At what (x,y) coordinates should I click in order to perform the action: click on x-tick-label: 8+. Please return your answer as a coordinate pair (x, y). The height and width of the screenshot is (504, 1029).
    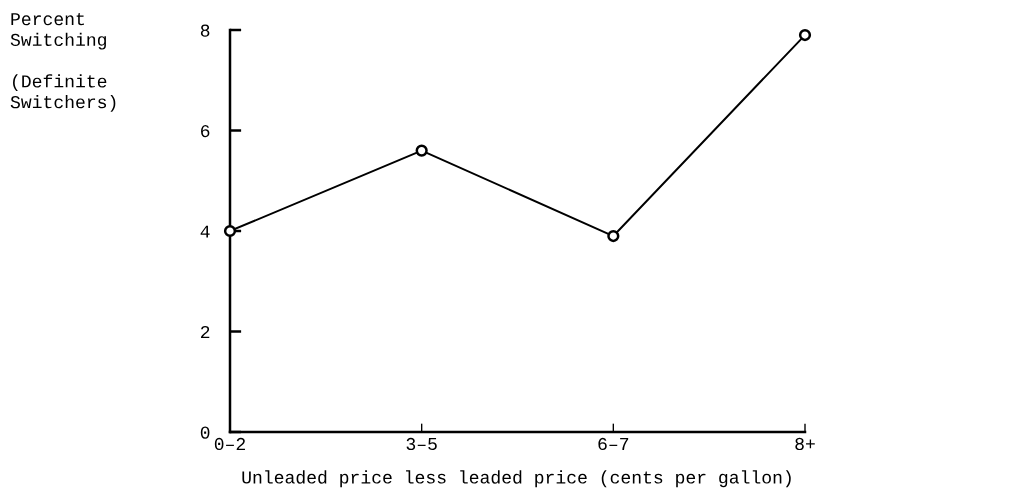
    Looking at the image, I should click on (805, 444).